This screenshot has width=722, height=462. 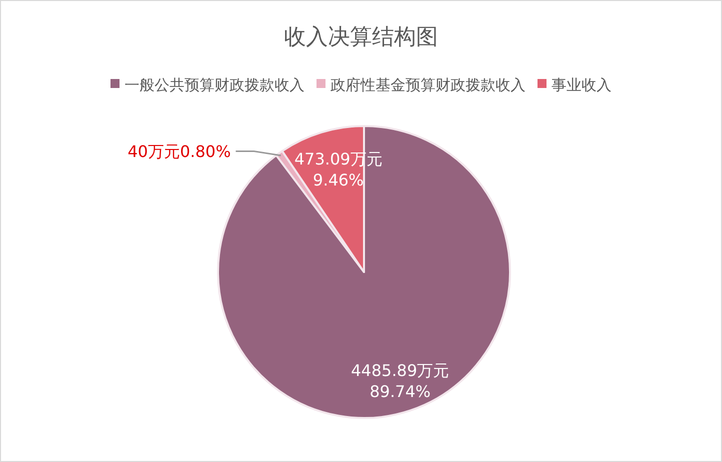 What do you see at coordinates (582, 85) in the screenshot?
I see `legend-label: 事业收入` at bounding box center [582, 85].